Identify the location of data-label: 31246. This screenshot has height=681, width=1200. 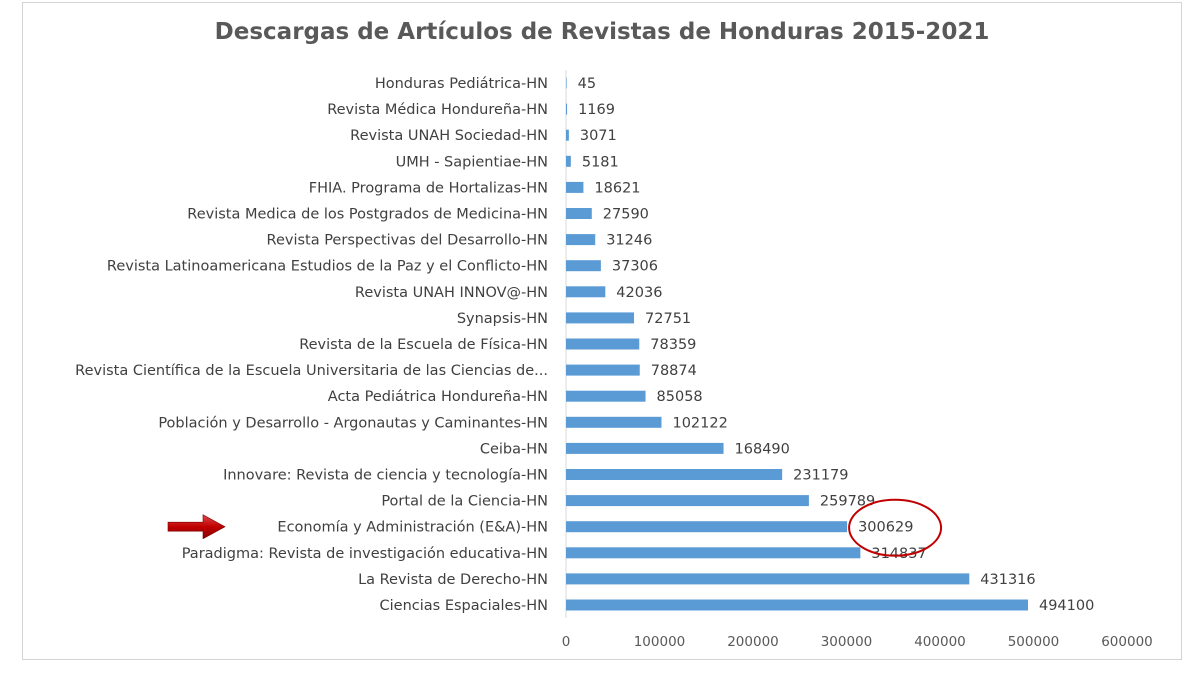
(629, 241).